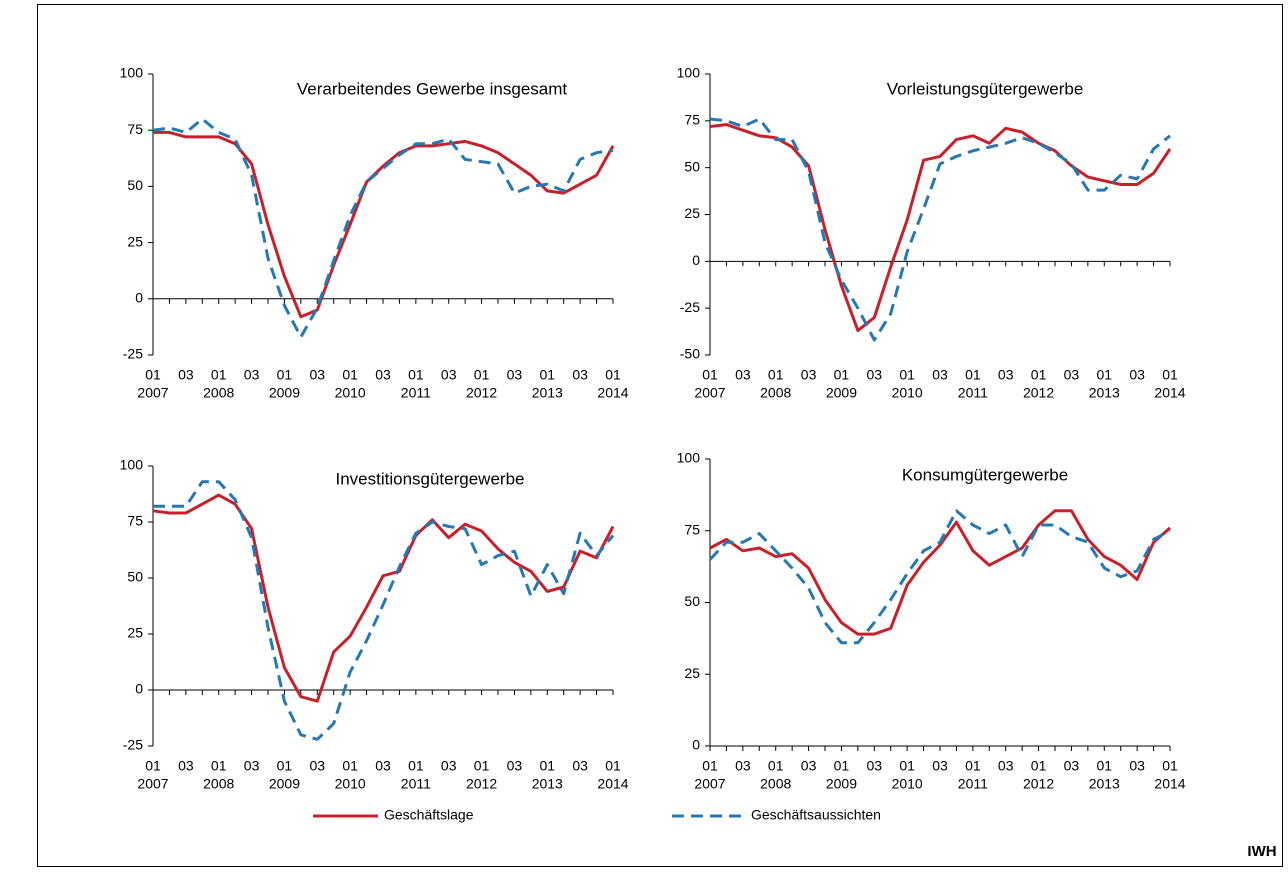  I want to click on legend-label: Geschäftsaussichten, so click(816, 815).